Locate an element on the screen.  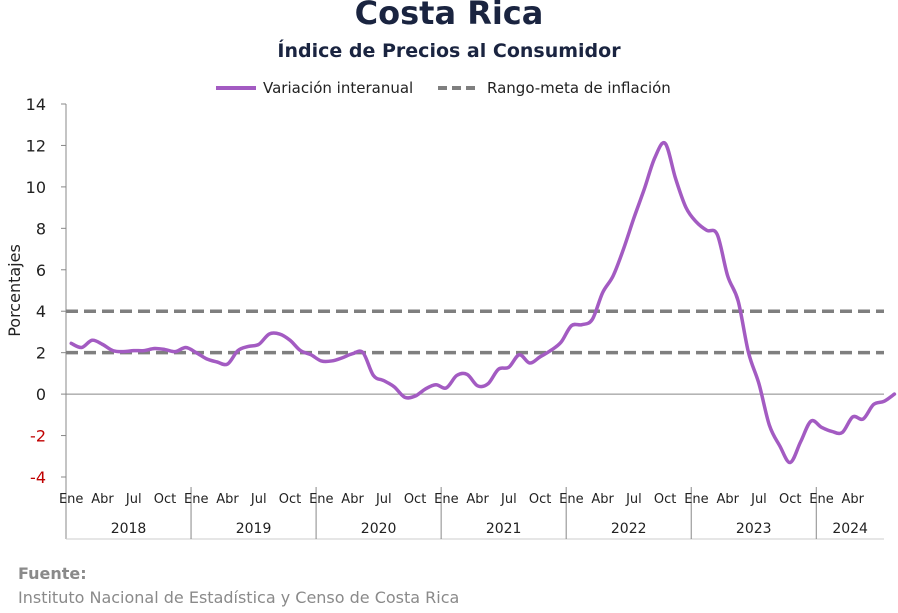
x-year-label: 2023 is located at coordinates (754, 529).